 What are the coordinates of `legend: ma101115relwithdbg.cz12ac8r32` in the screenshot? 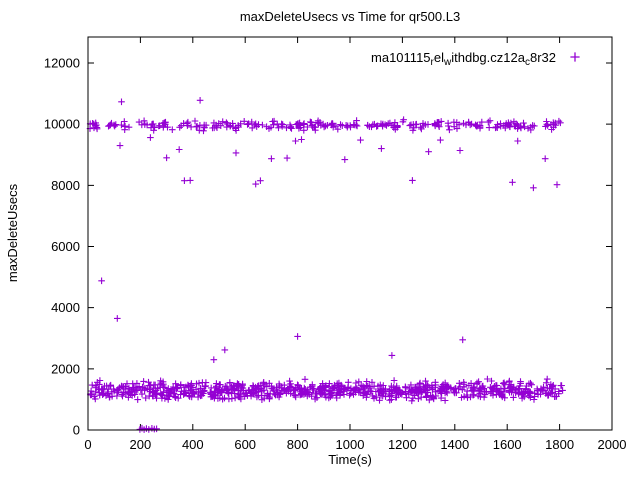 It's located at (475, 59).